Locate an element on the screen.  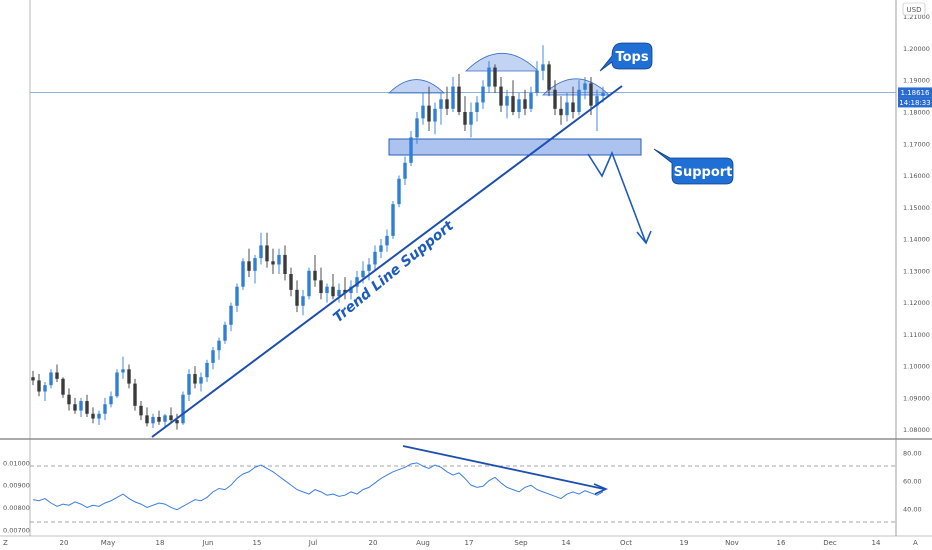
currency-box is located at coordinates (914, 9).